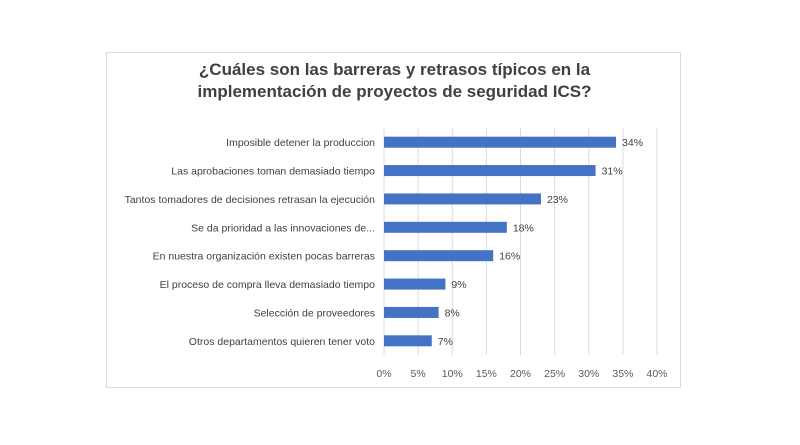 This screenshot has height=445, width=800. Describe the element at coordinates (612, 172) in the screenshot. I see `data-label: 31%` at that location.